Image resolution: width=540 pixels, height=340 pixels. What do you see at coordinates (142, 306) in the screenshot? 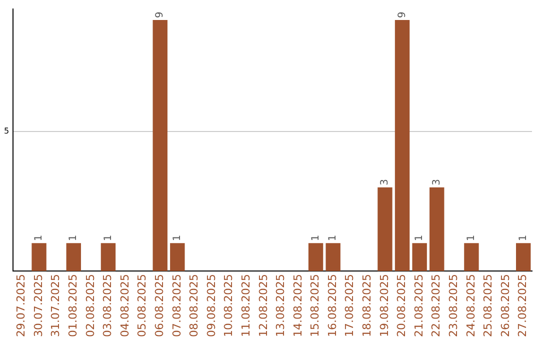
I see `x-tick-label: 05.08.2025` at bounding box center [142, 306].